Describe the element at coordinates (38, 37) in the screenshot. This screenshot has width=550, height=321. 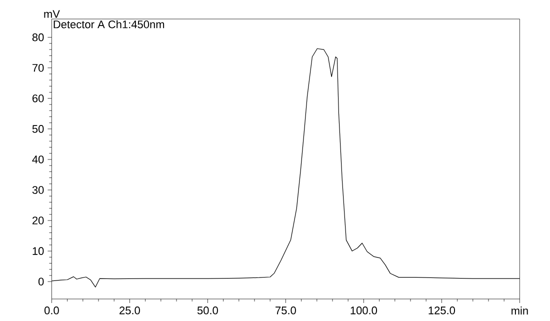
I see `y-tick-label: 80` at that location.